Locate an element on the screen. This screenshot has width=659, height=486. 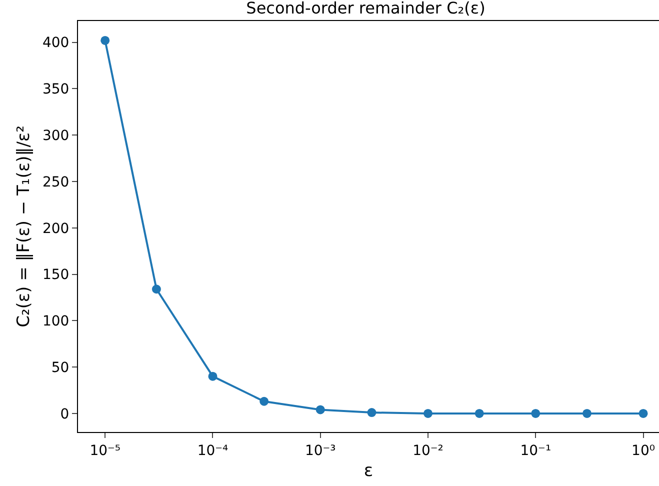
y-tick-label: 100 is located at coordinates (56, 322).